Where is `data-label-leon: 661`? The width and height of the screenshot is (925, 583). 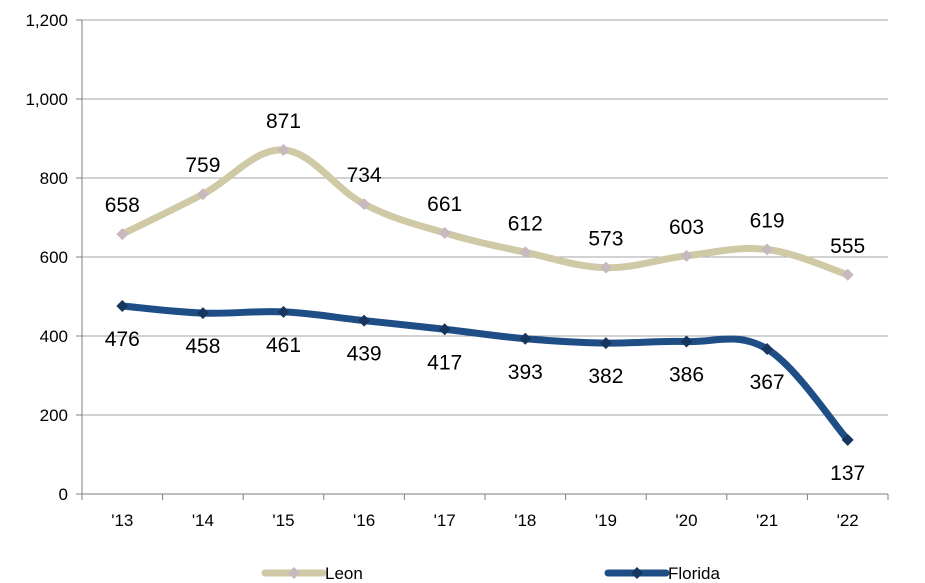
data-label-leon: 661 is located at coordinates (444, 204).